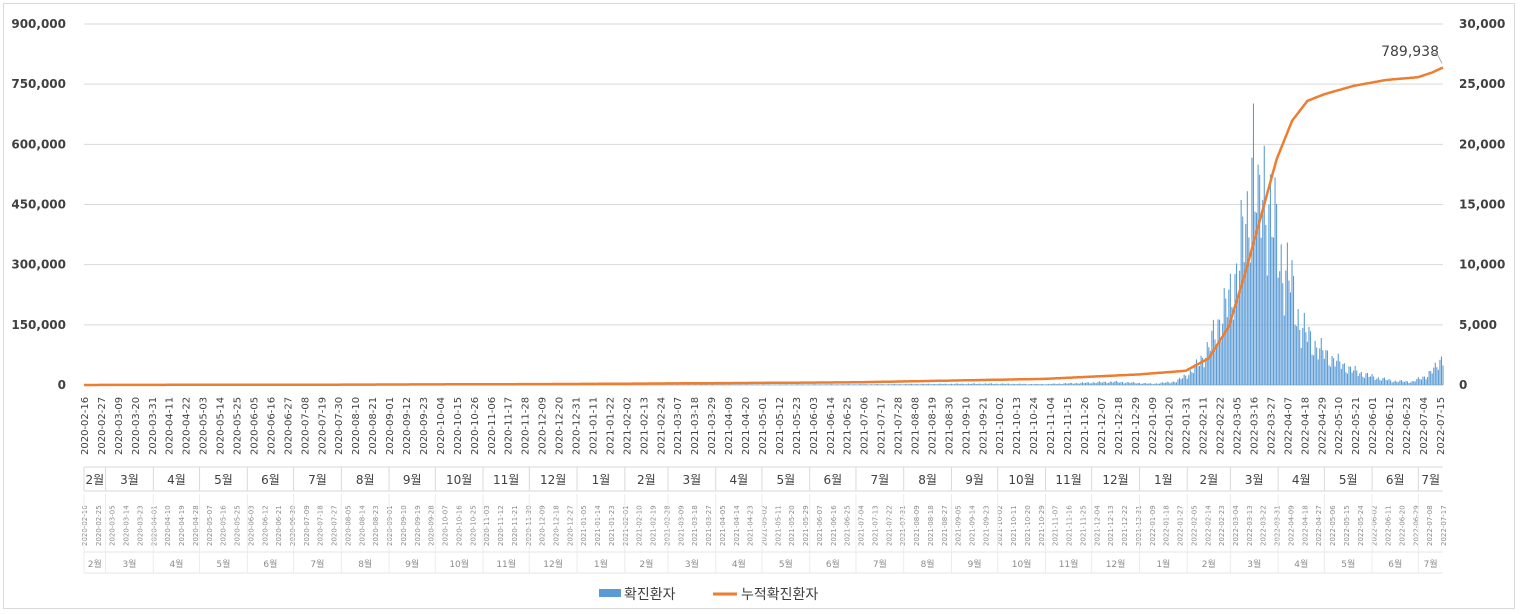 The image size is (1520, 614). Describe the element at coordinates (889, 525) in the screenshot. I see `x-secondary-date-label: 2021-07-22` at that location.